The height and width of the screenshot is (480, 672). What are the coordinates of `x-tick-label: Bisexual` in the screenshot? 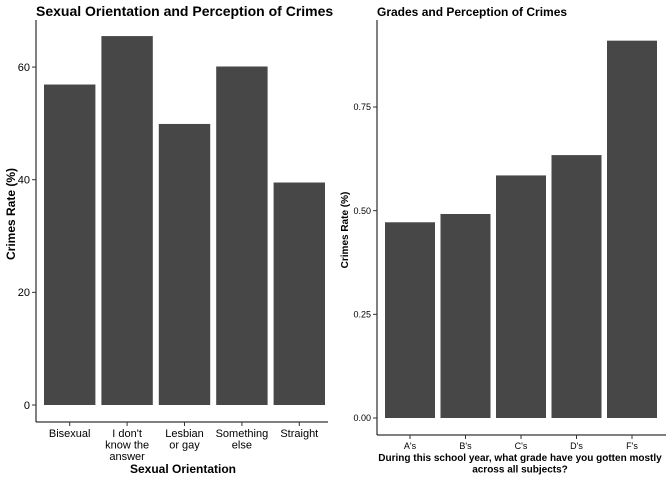 It's located at (70, 434).